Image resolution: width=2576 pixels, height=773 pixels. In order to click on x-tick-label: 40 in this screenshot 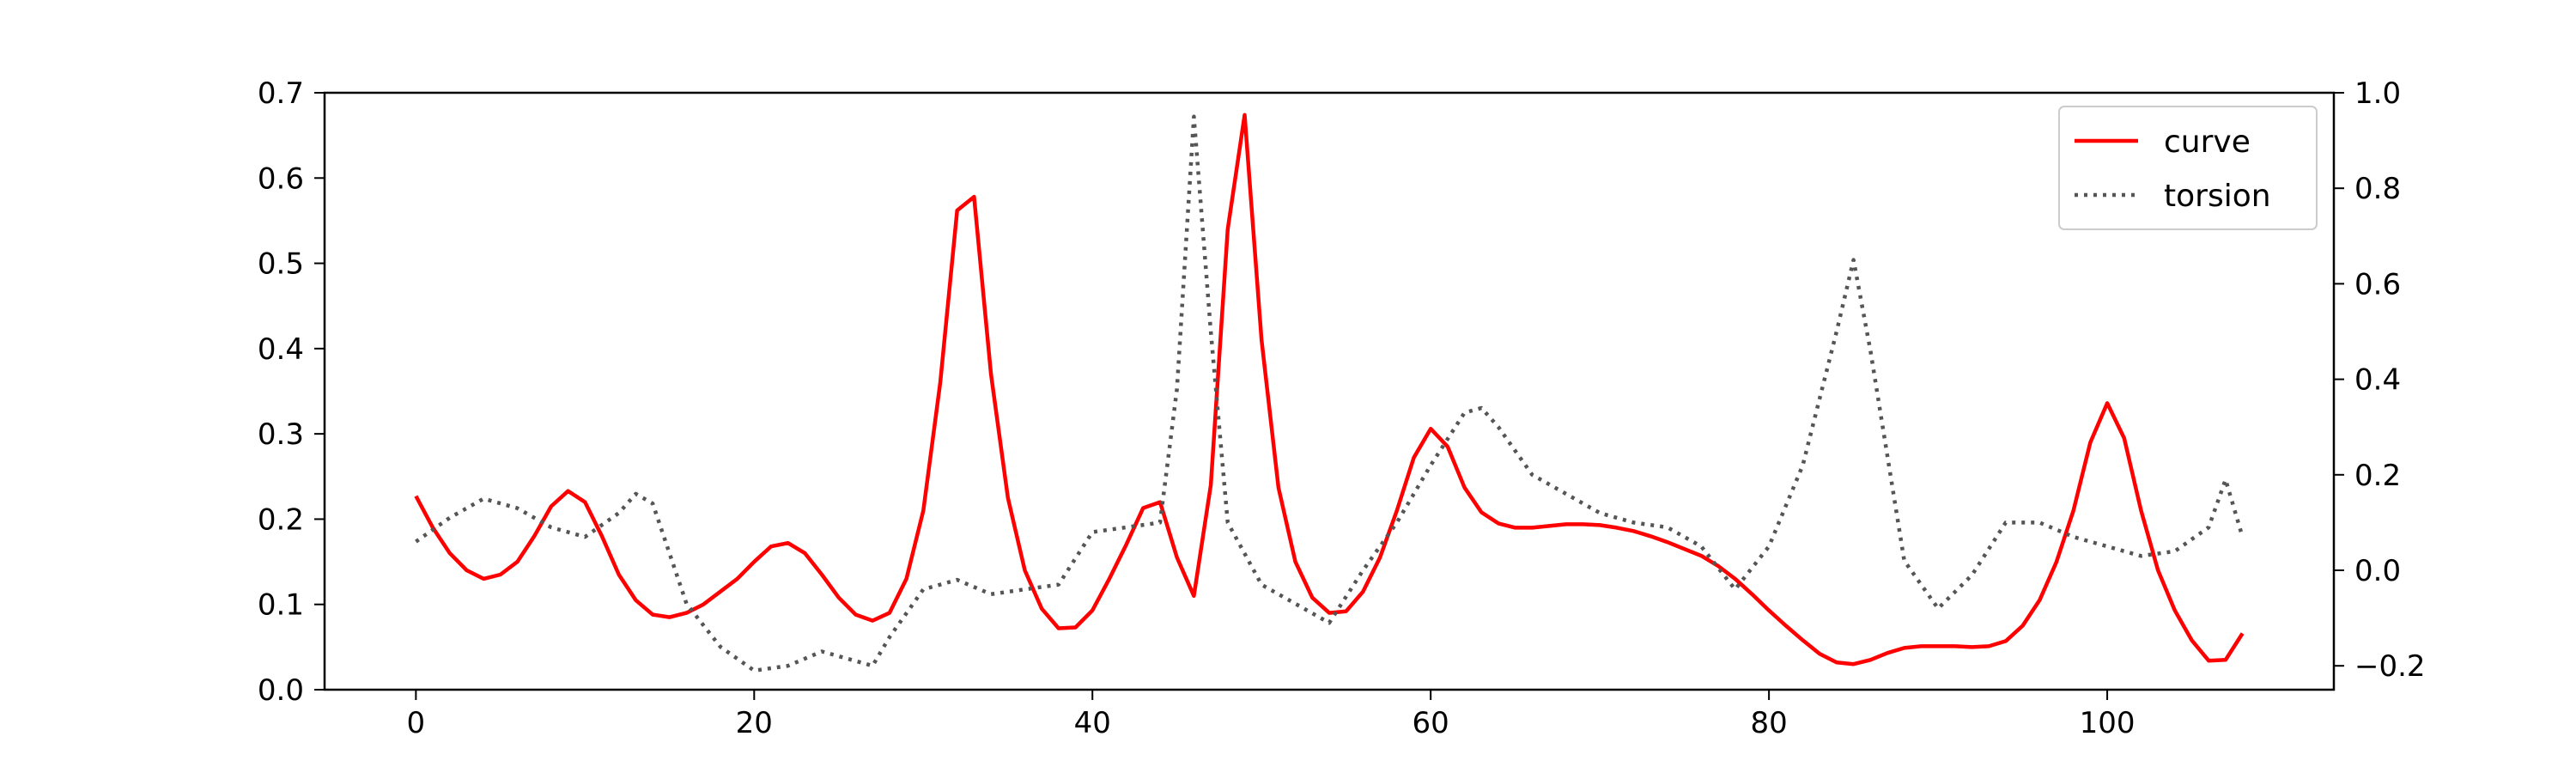, I will do `click(1092, 723)`.